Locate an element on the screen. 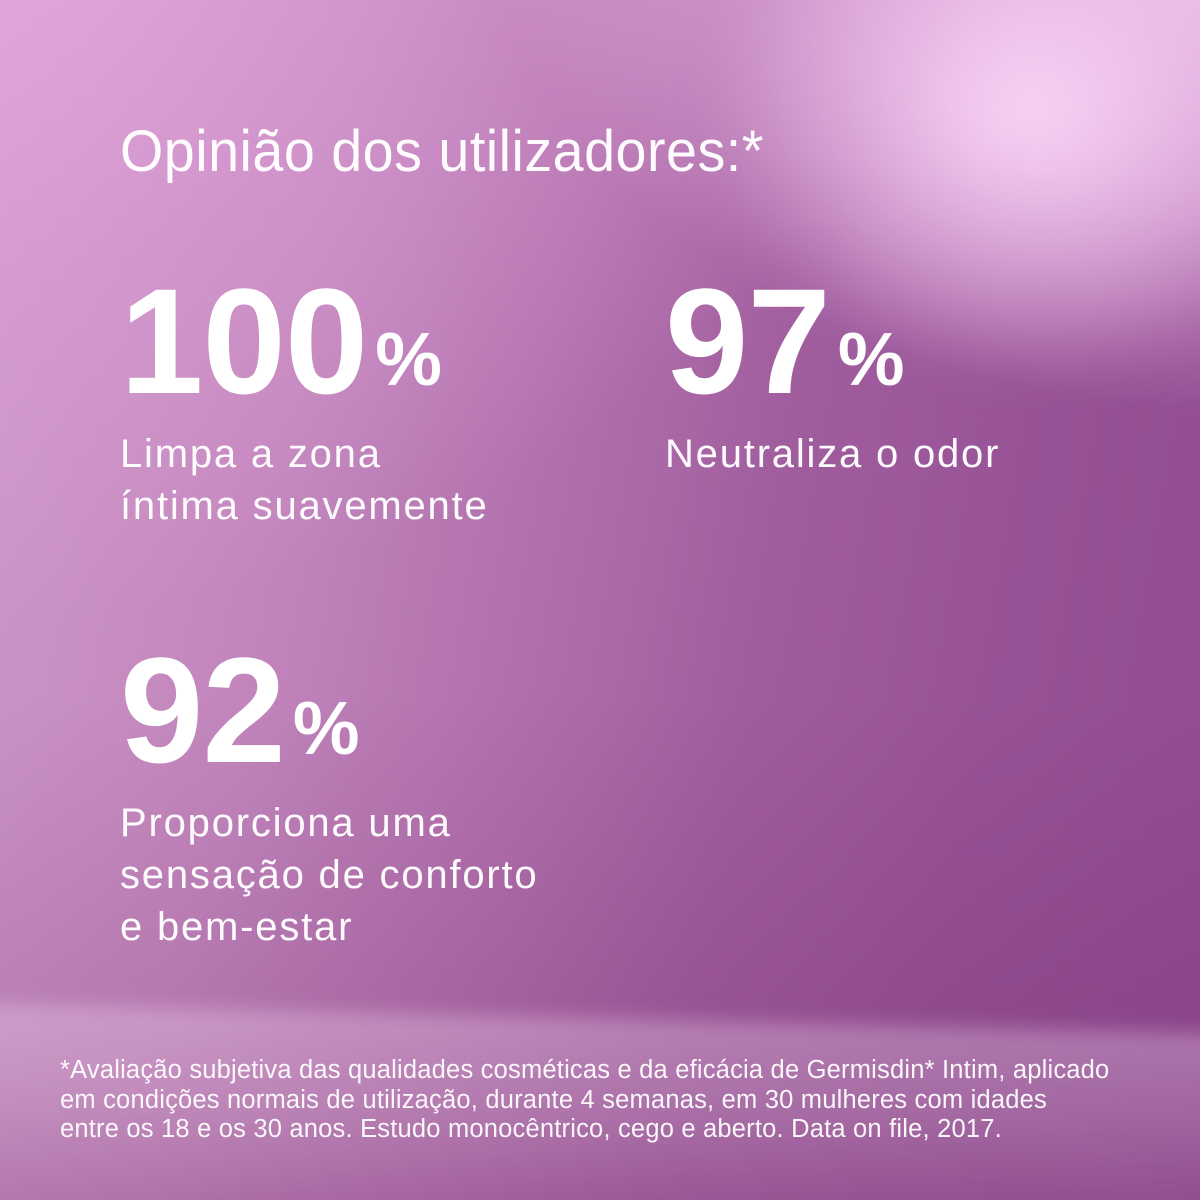 This screenshot has height=1200, width=1200. page-title: Opinião dos utilizadores:* is located at coordinates (442, 151).